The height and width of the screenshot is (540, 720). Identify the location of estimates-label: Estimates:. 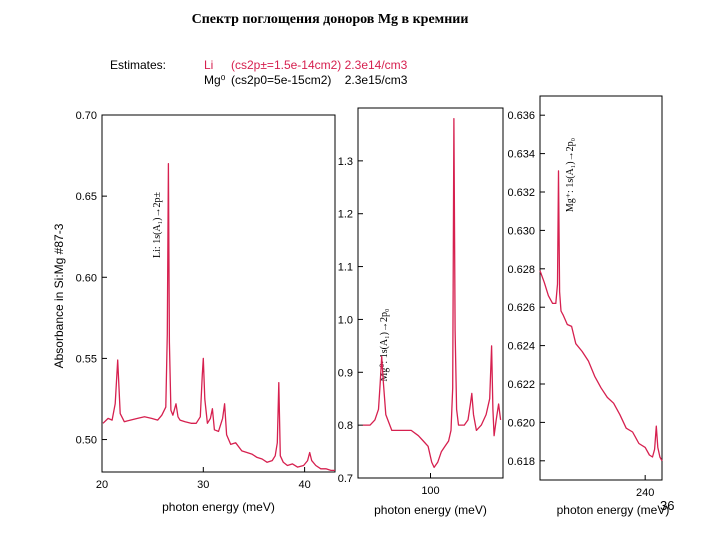
(138, 65).